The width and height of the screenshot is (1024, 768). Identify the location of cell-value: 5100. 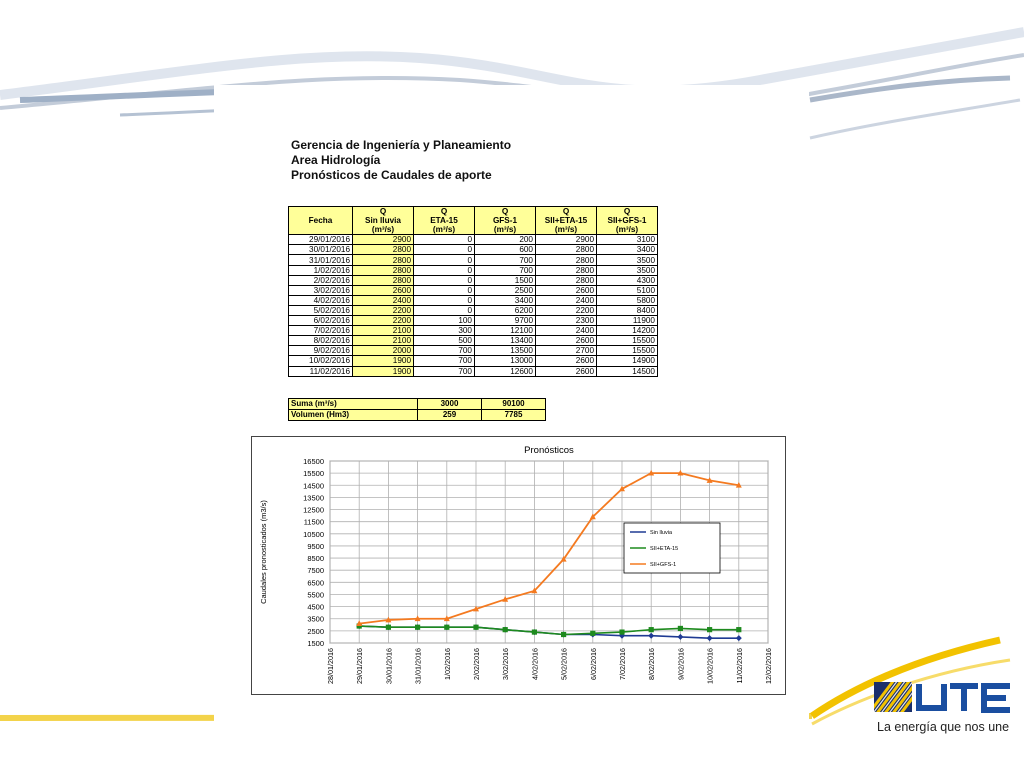
(627, 290).